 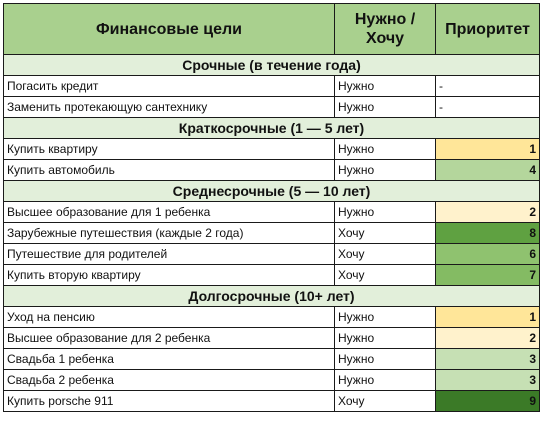 I want to click on table-row: Заменить протекающую сантехнику Нужно -, so click(x=271, y=107).